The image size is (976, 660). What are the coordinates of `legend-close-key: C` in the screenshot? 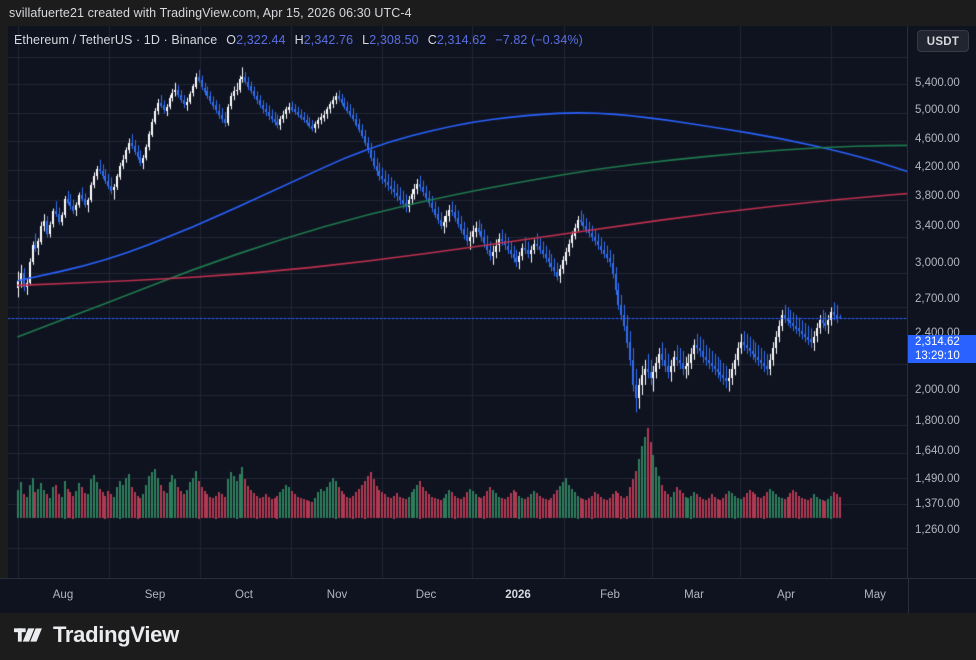 It's located at (432, 40).